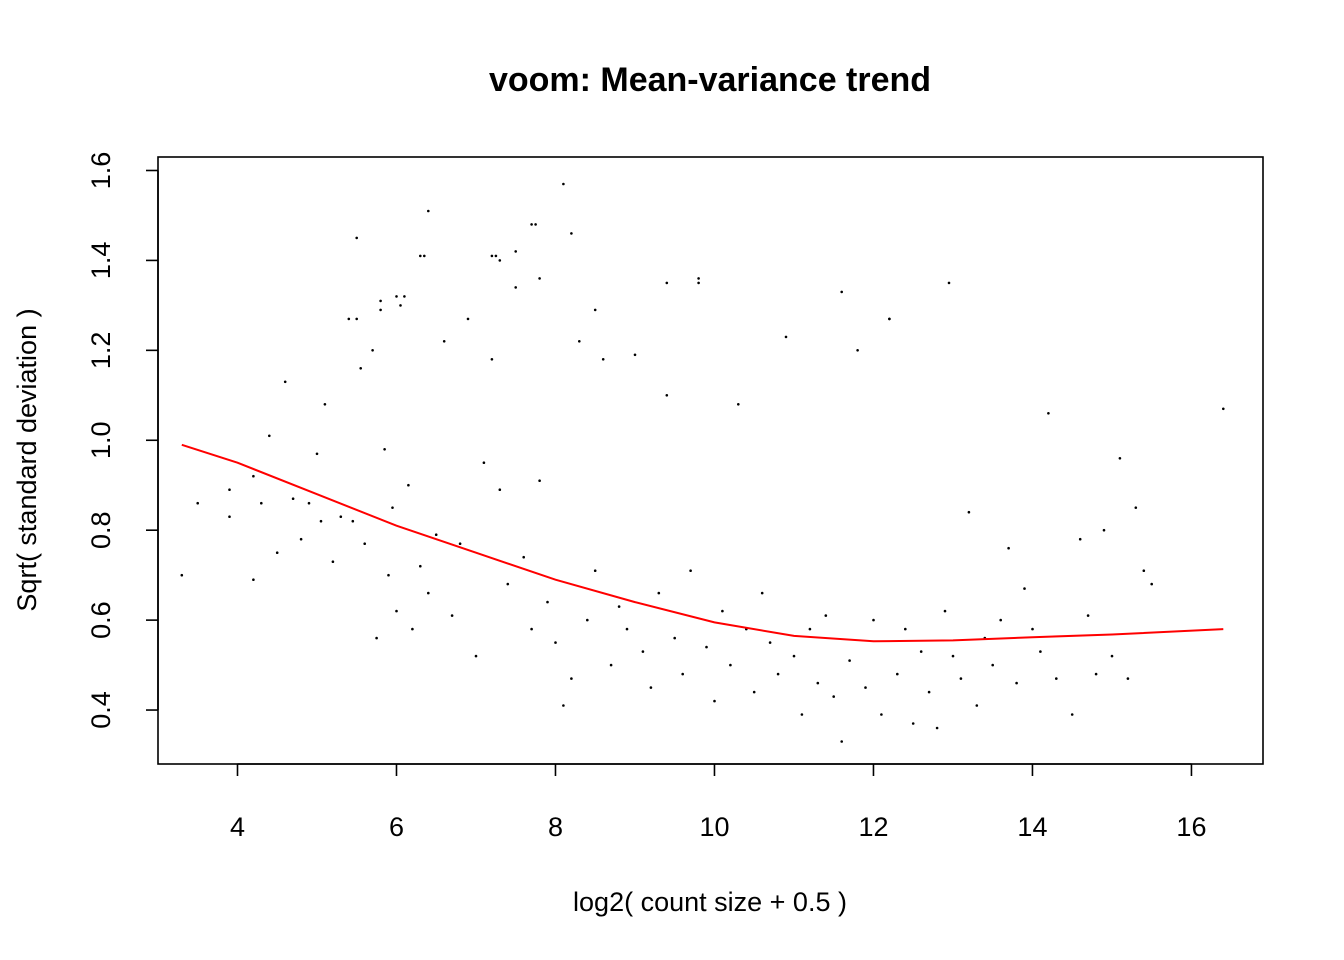 Image resolution: width=1344 pixels, height=960 pixels. What do you see at coordinates (101, 351) in the screenshot?
I see `y-tick-label: 1.2` at bounding box center [101, 351].